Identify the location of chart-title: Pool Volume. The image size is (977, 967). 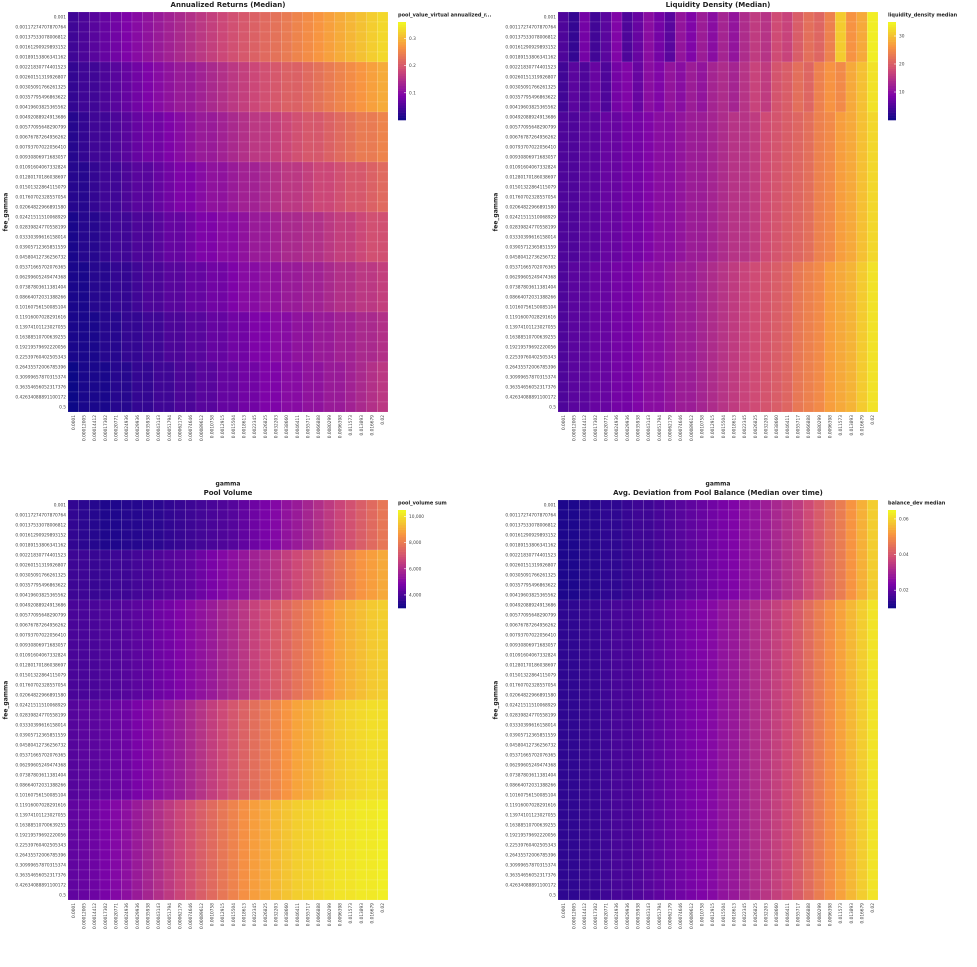
(228, 493).